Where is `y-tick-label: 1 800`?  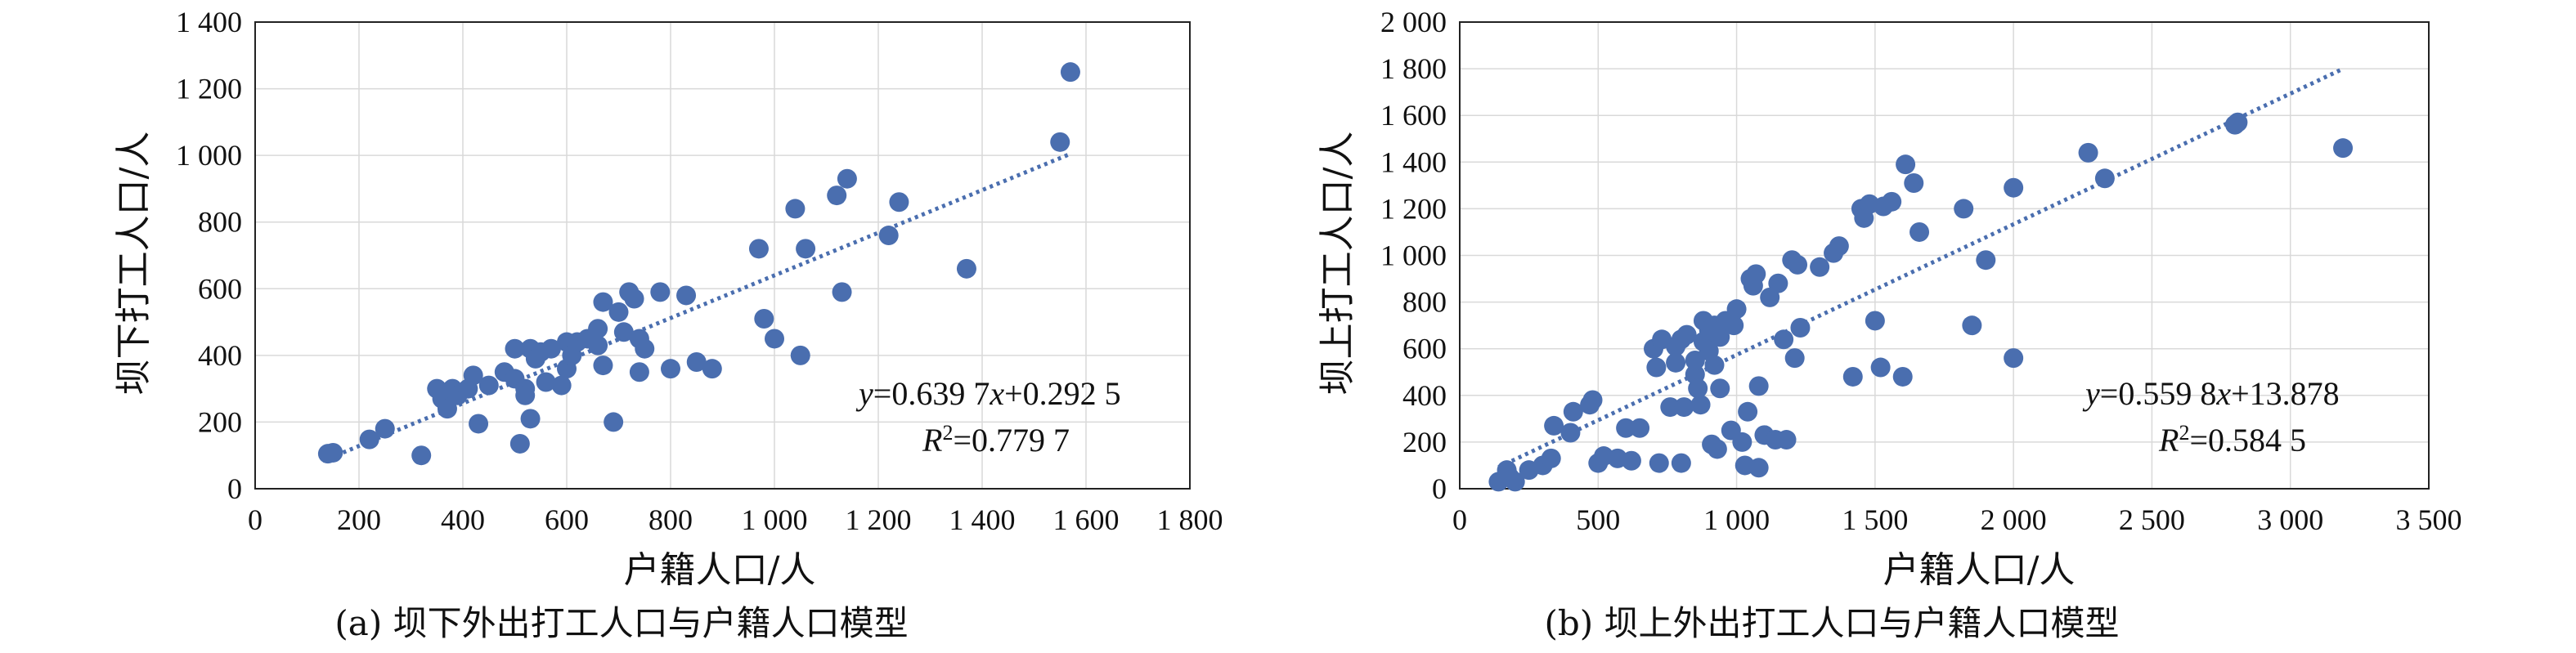
y-tick-label: 1 800 is located at coordinates (1413, 68).